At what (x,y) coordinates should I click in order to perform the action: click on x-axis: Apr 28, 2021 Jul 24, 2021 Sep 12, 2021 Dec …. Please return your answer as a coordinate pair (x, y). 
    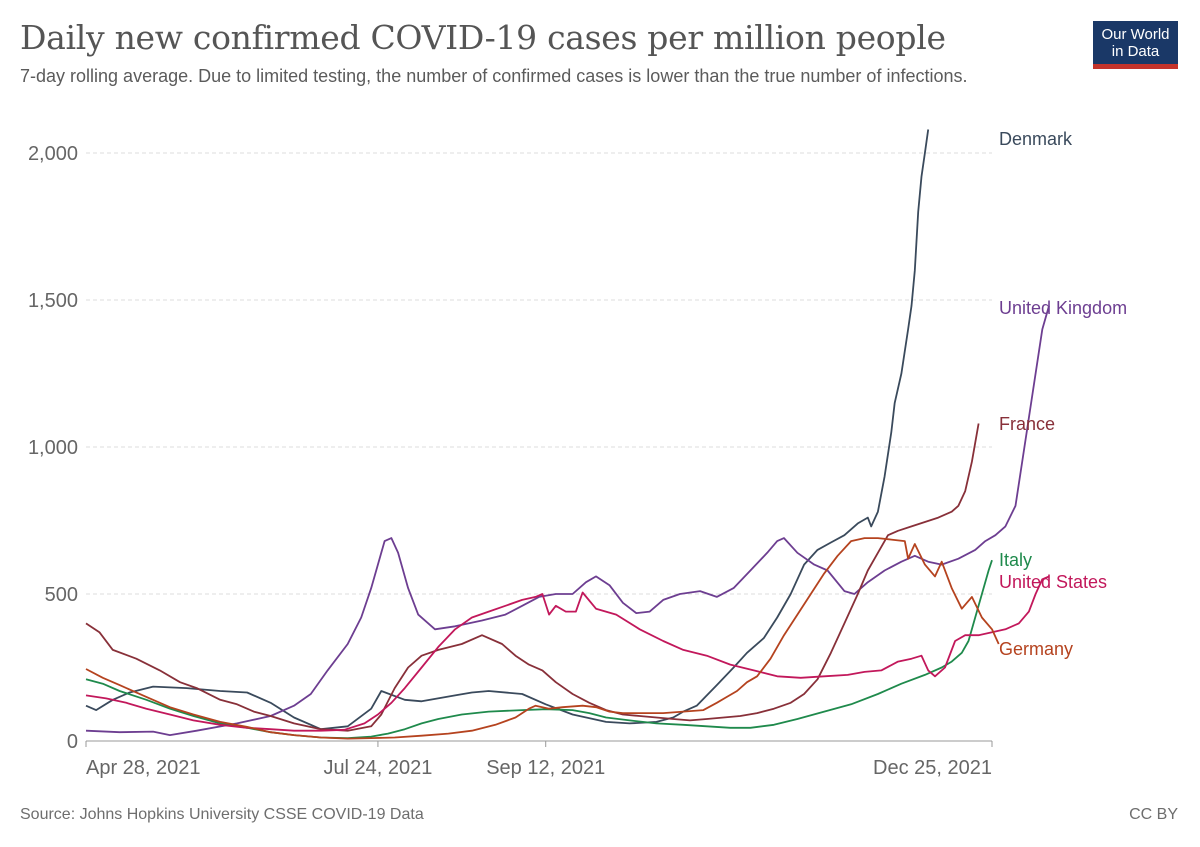
    Looking at the image, I should click on (539, 759).